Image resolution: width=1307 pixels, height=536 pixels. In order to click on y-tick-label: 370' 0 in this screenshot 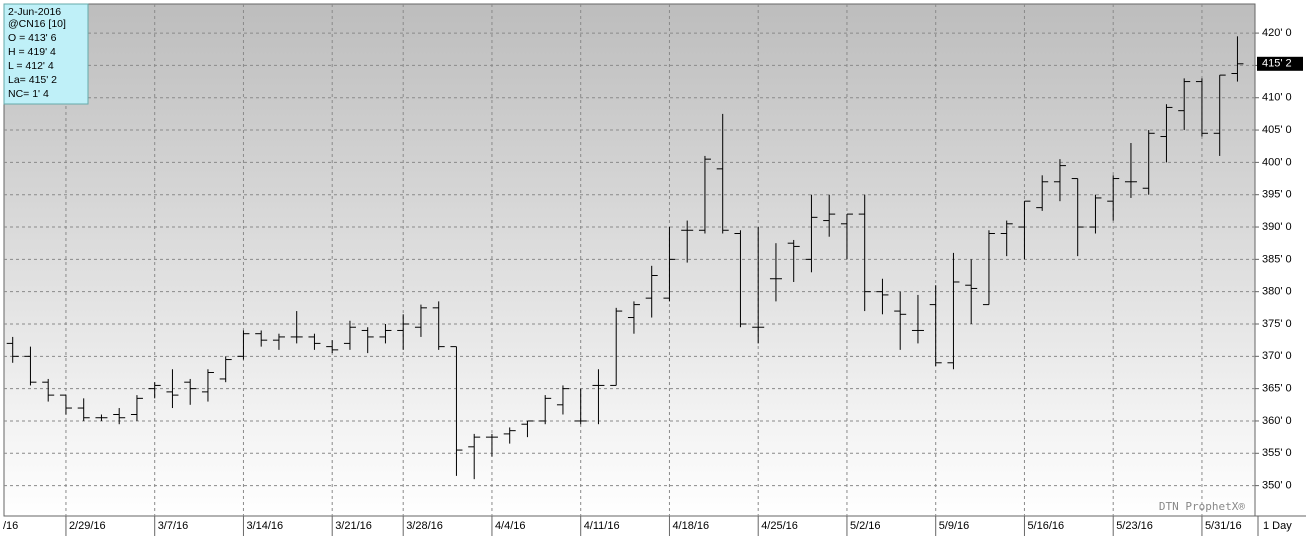, I will do `click(1277, 356)`.